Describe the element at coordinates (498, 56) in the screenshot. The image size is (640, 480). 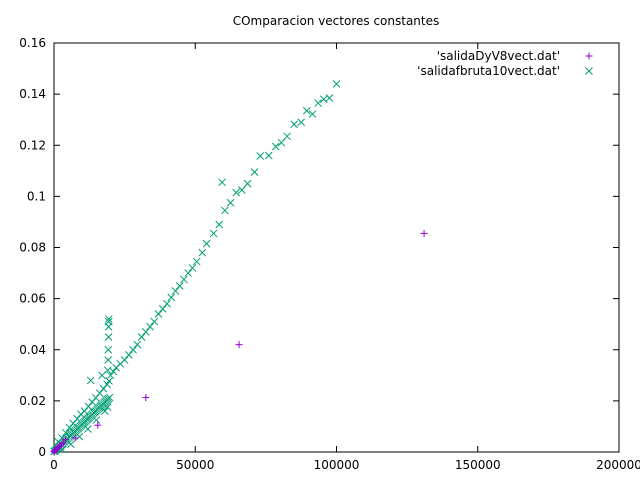
I see `legend-label: 'salidaDyV8vect.dat'` at that location.